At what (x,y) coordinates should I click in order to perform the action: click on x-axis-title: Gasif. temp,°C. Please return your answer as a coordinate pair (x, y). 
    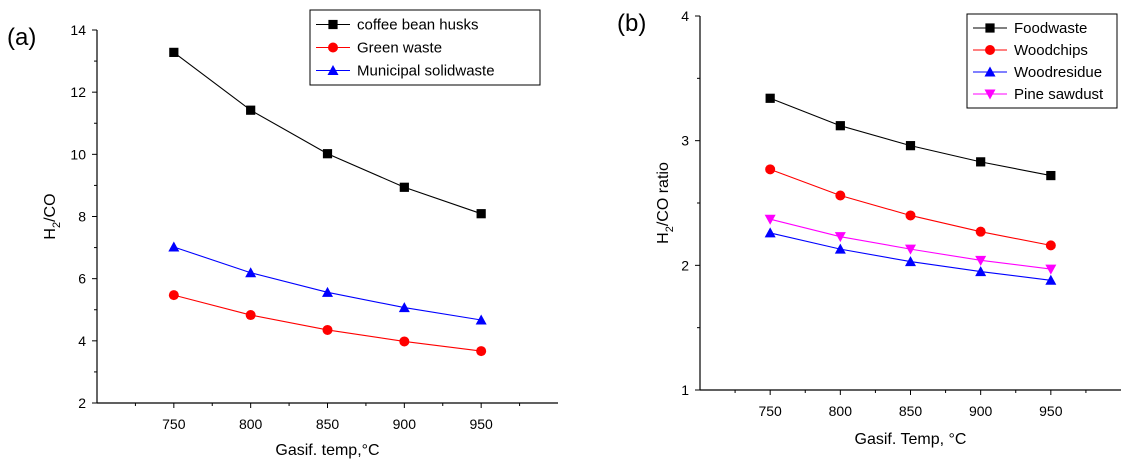
    Looking at the image, I should click on (327, 450).